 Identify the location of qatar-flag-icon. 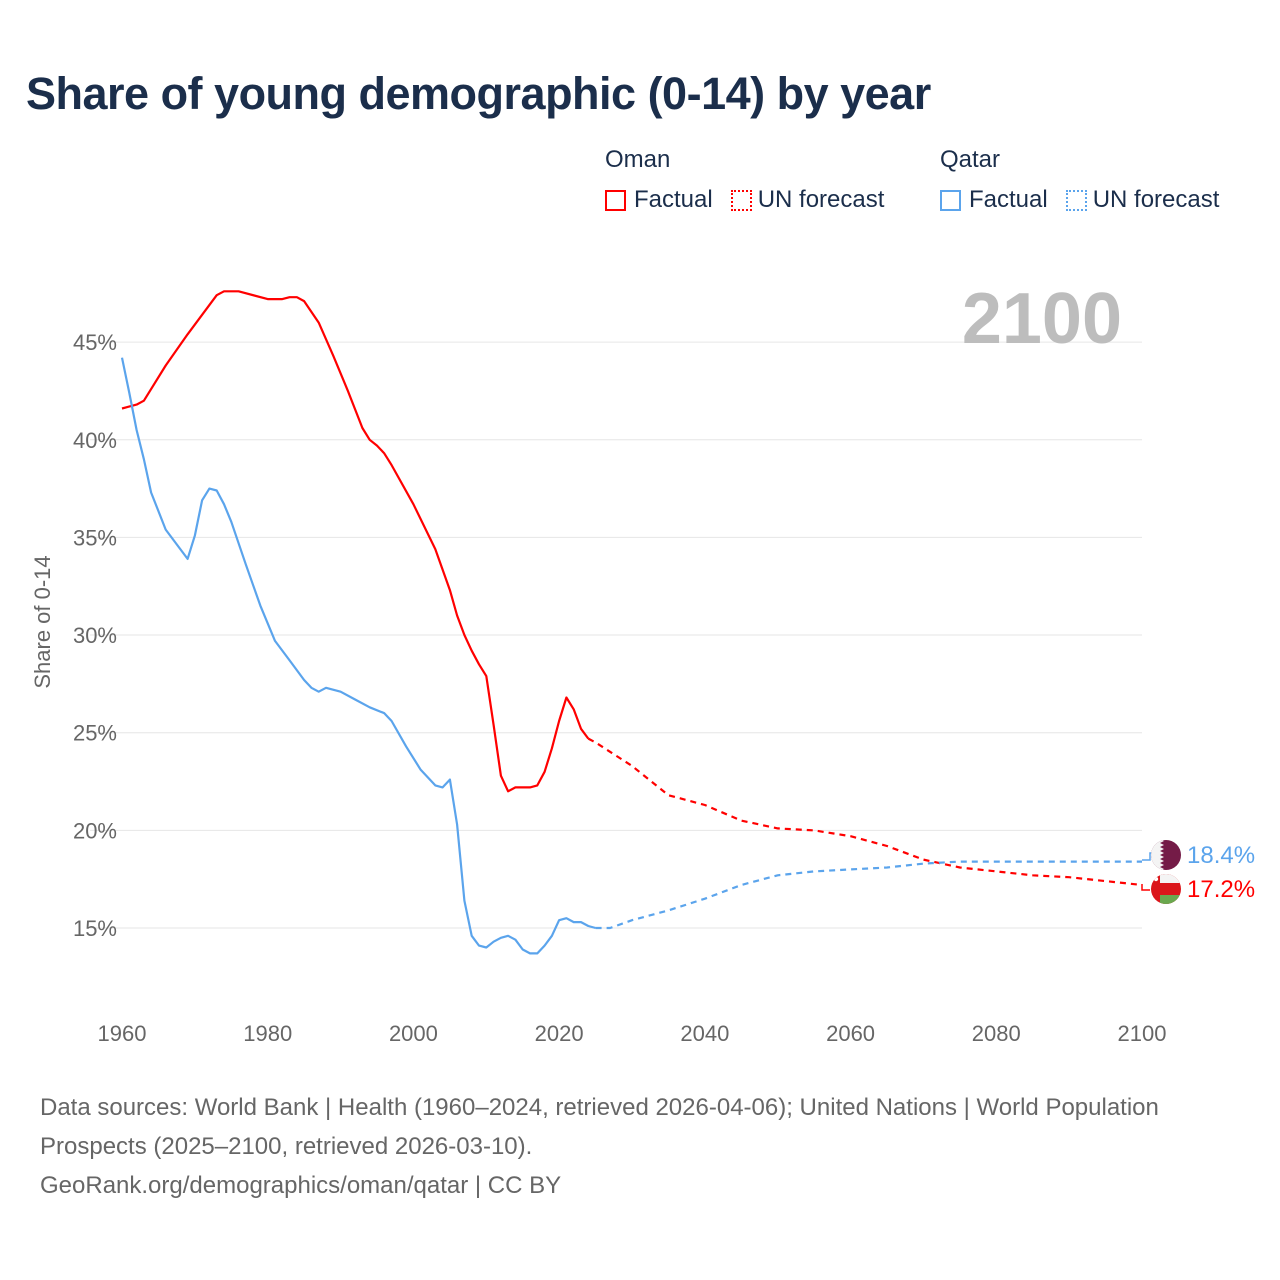
(1166, 855).